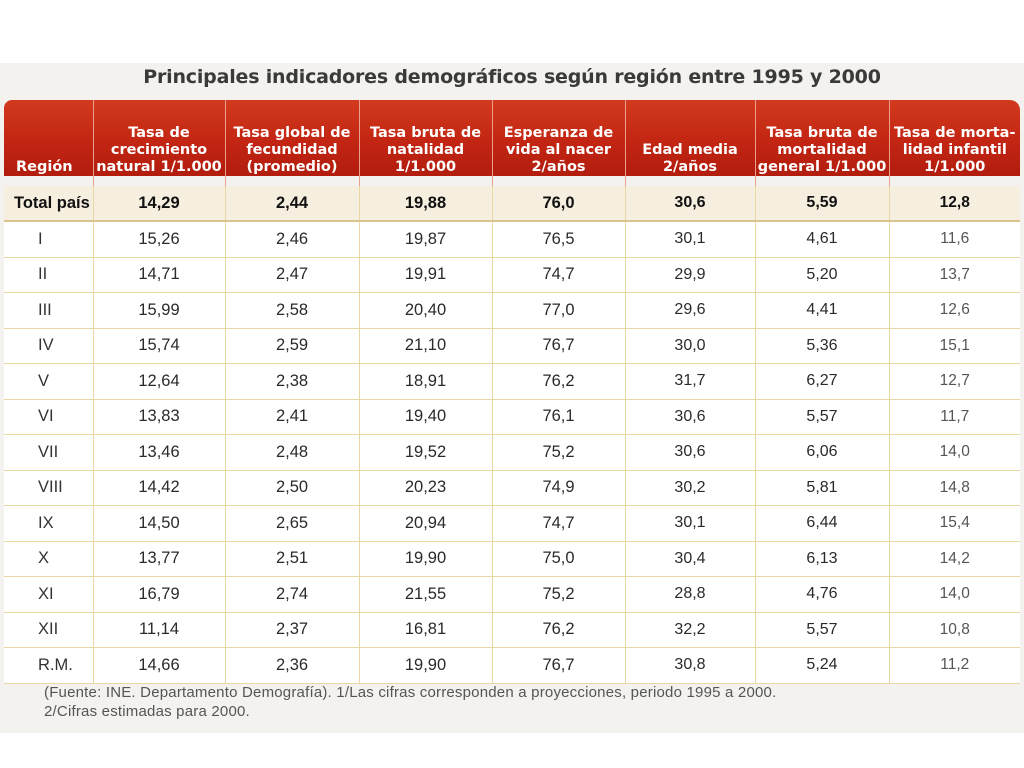 The width and height of the screenshot is (1024, 768). Describe the element at coordinates (159, 346) in the screenshot. I see `value-cell: 15,74` at that location.